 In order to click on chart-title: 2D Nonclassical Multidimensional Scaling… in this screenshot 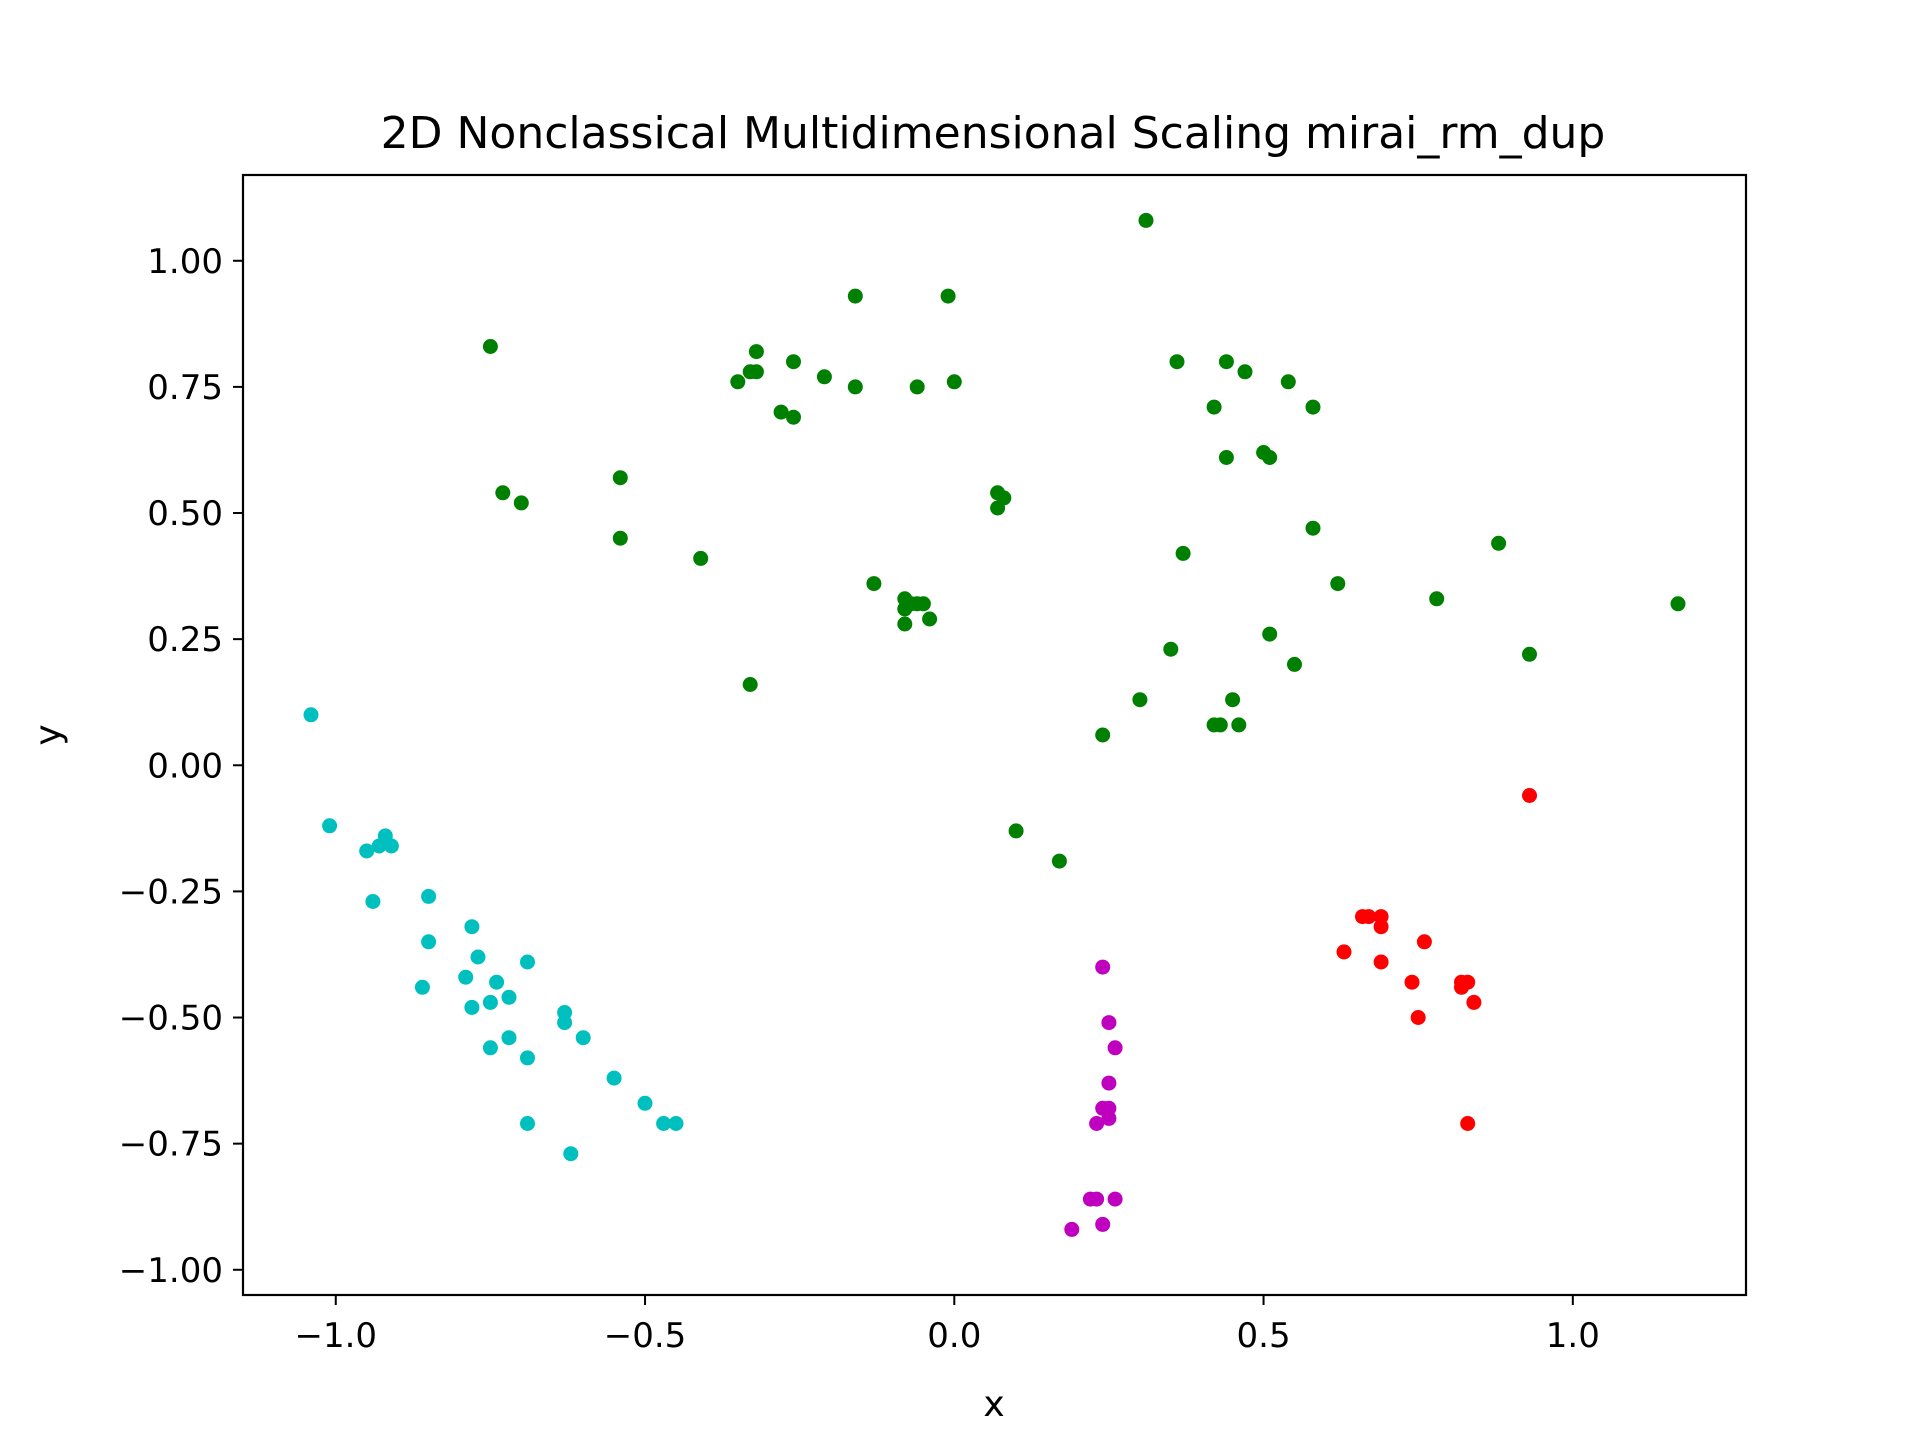, I will do `click(993, 133)`.